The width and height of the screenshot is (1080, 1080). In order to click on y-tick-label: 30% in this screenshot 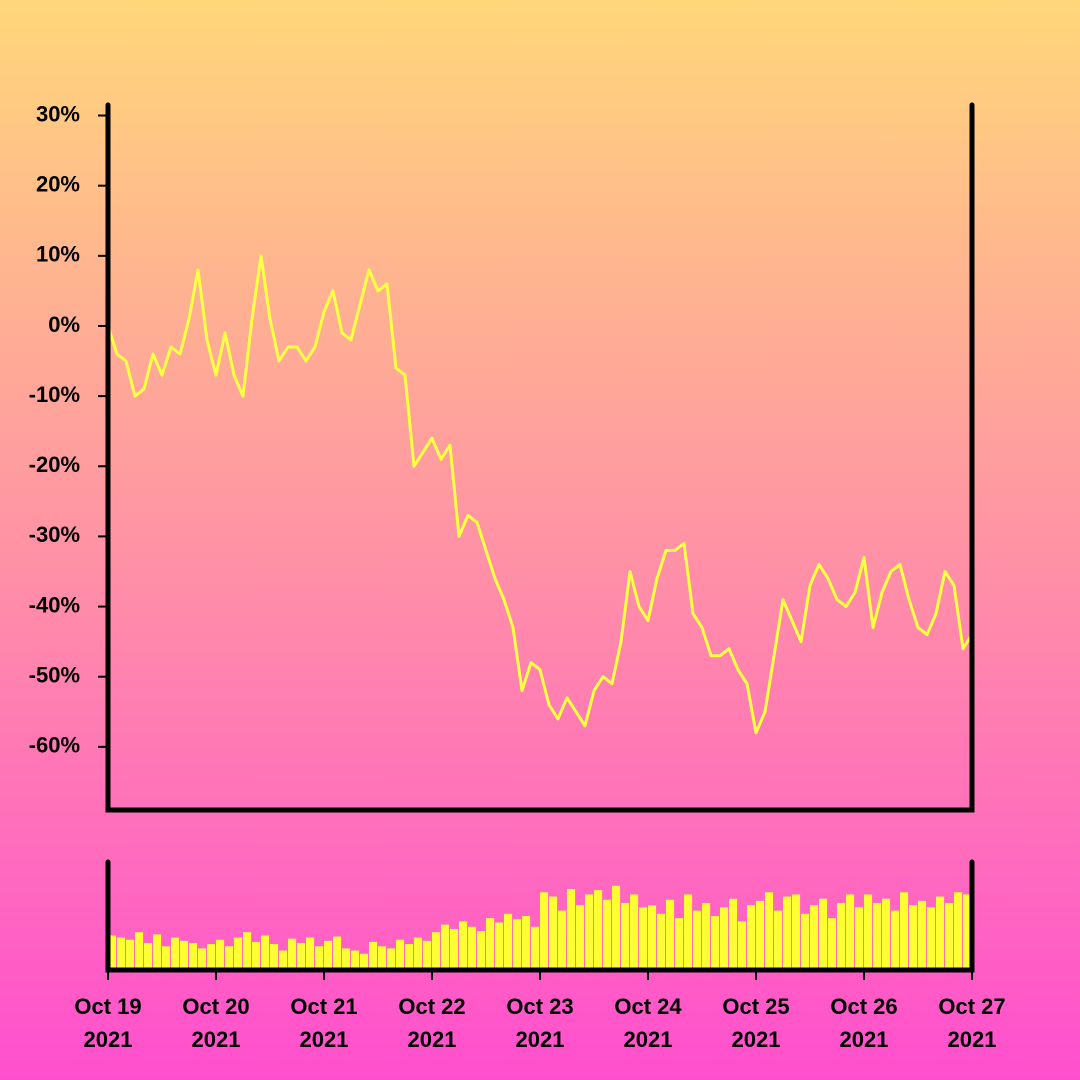, I will do `click(58, 113)`.